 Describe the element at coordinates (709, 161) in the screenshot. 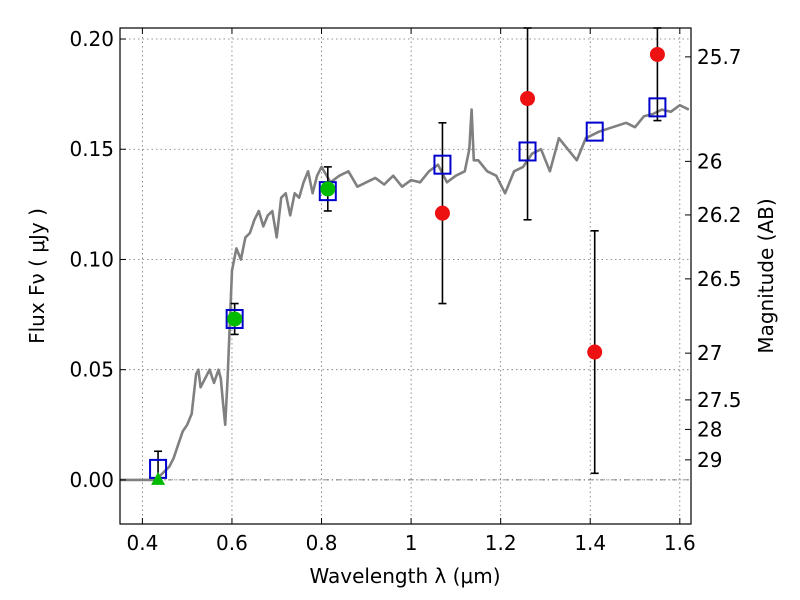

I see `magnitude-tick-label: 26` at that location.